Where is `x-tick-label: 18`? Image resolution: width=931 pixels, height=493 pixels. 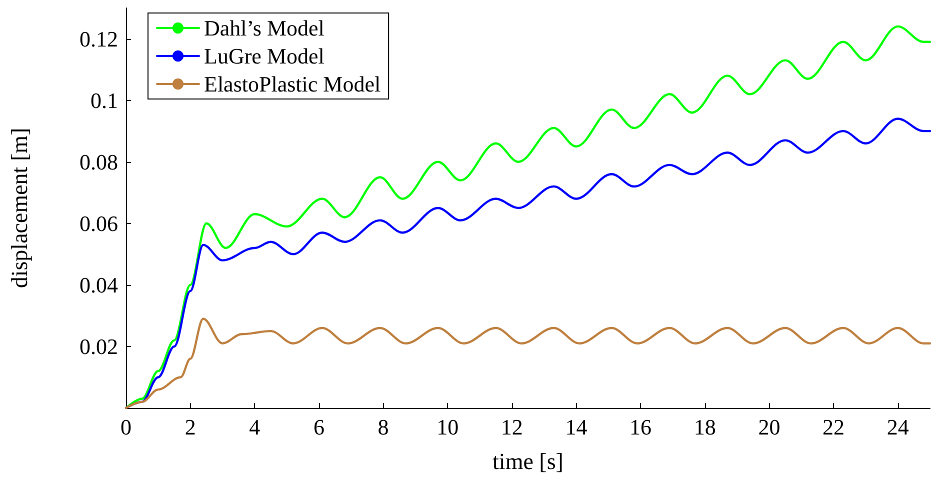
x-tick-label: 18 is located at coordinates (705, 427).